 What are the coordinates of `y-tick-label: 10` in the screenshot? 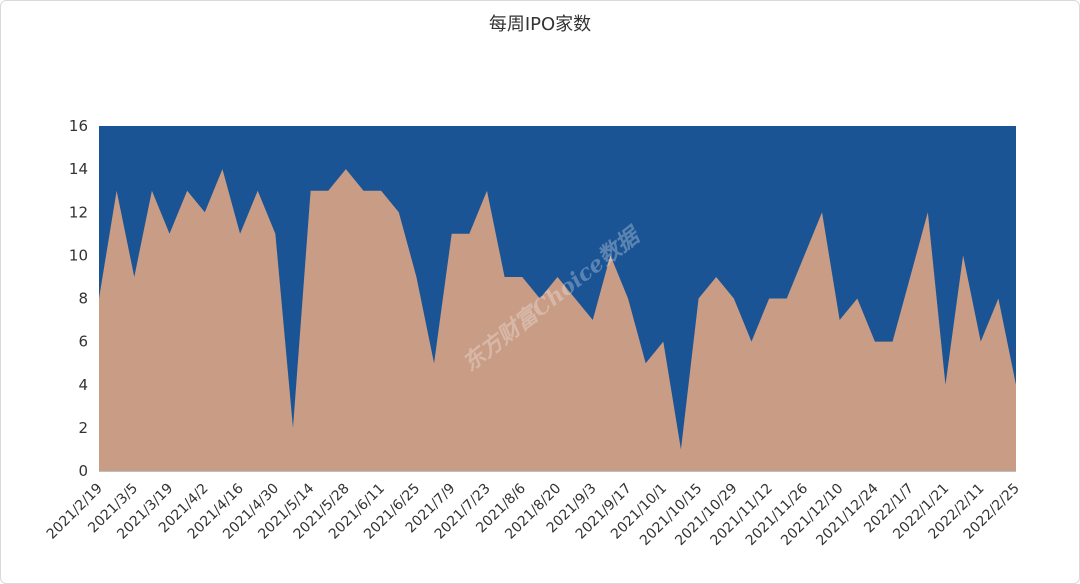 It's located at (78, 255).